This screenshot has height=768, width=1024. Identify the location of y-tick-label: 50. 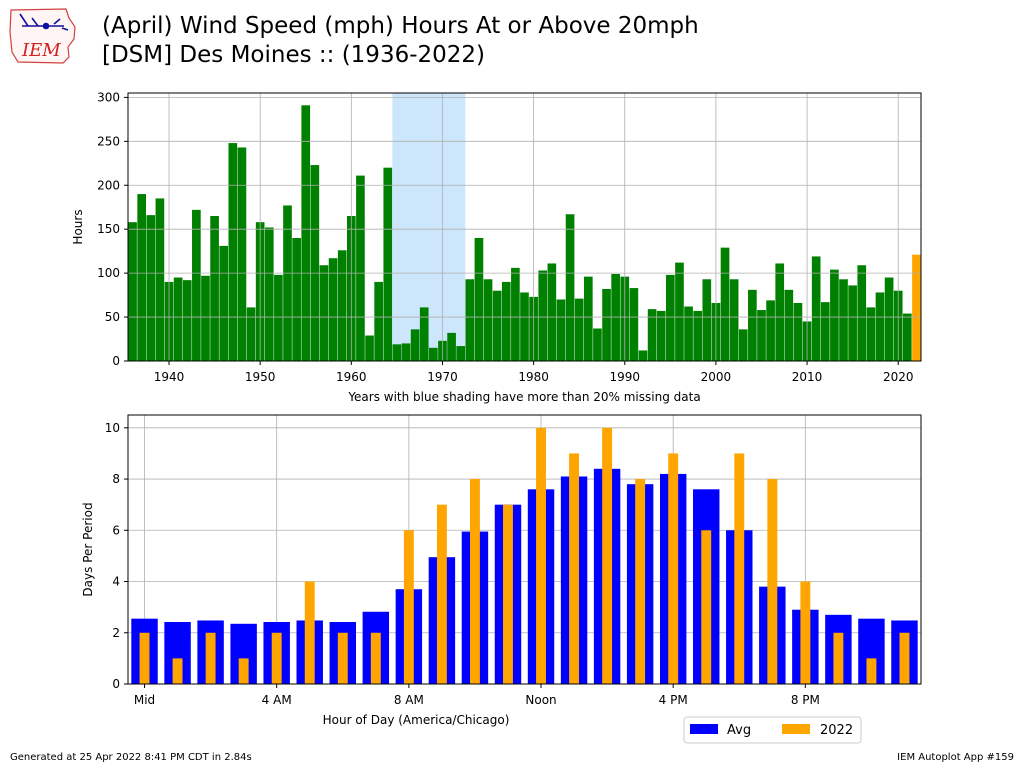
(112, 317).